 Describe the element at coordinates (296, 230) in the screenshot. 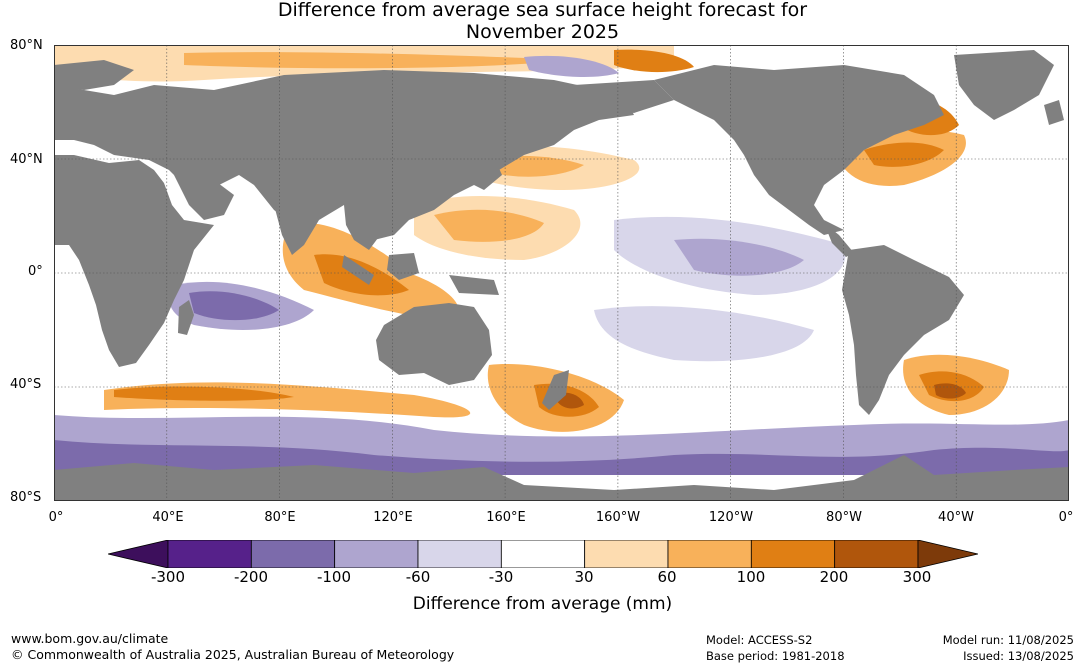

I see `land-india` at that location.